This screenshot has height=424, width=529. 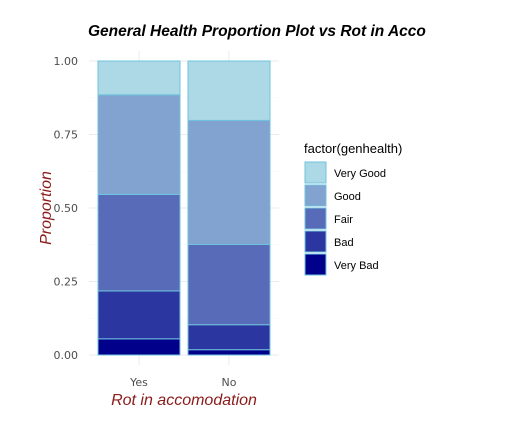 I want to click on x-axis-title: Rot in accomodation, so click(x=184, y=400).